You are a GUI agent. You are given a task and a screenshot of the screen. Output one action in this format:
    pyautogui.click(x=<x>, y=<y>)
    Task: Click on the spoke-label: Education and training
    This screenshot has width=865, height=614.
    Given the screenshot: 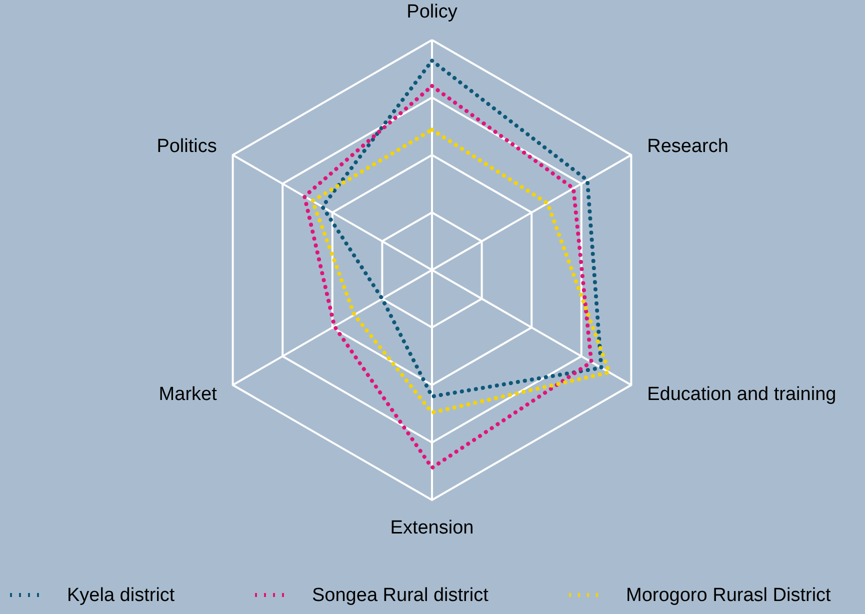 What is the action you would take?
    pyautogui.click(x=741, y=395)
    